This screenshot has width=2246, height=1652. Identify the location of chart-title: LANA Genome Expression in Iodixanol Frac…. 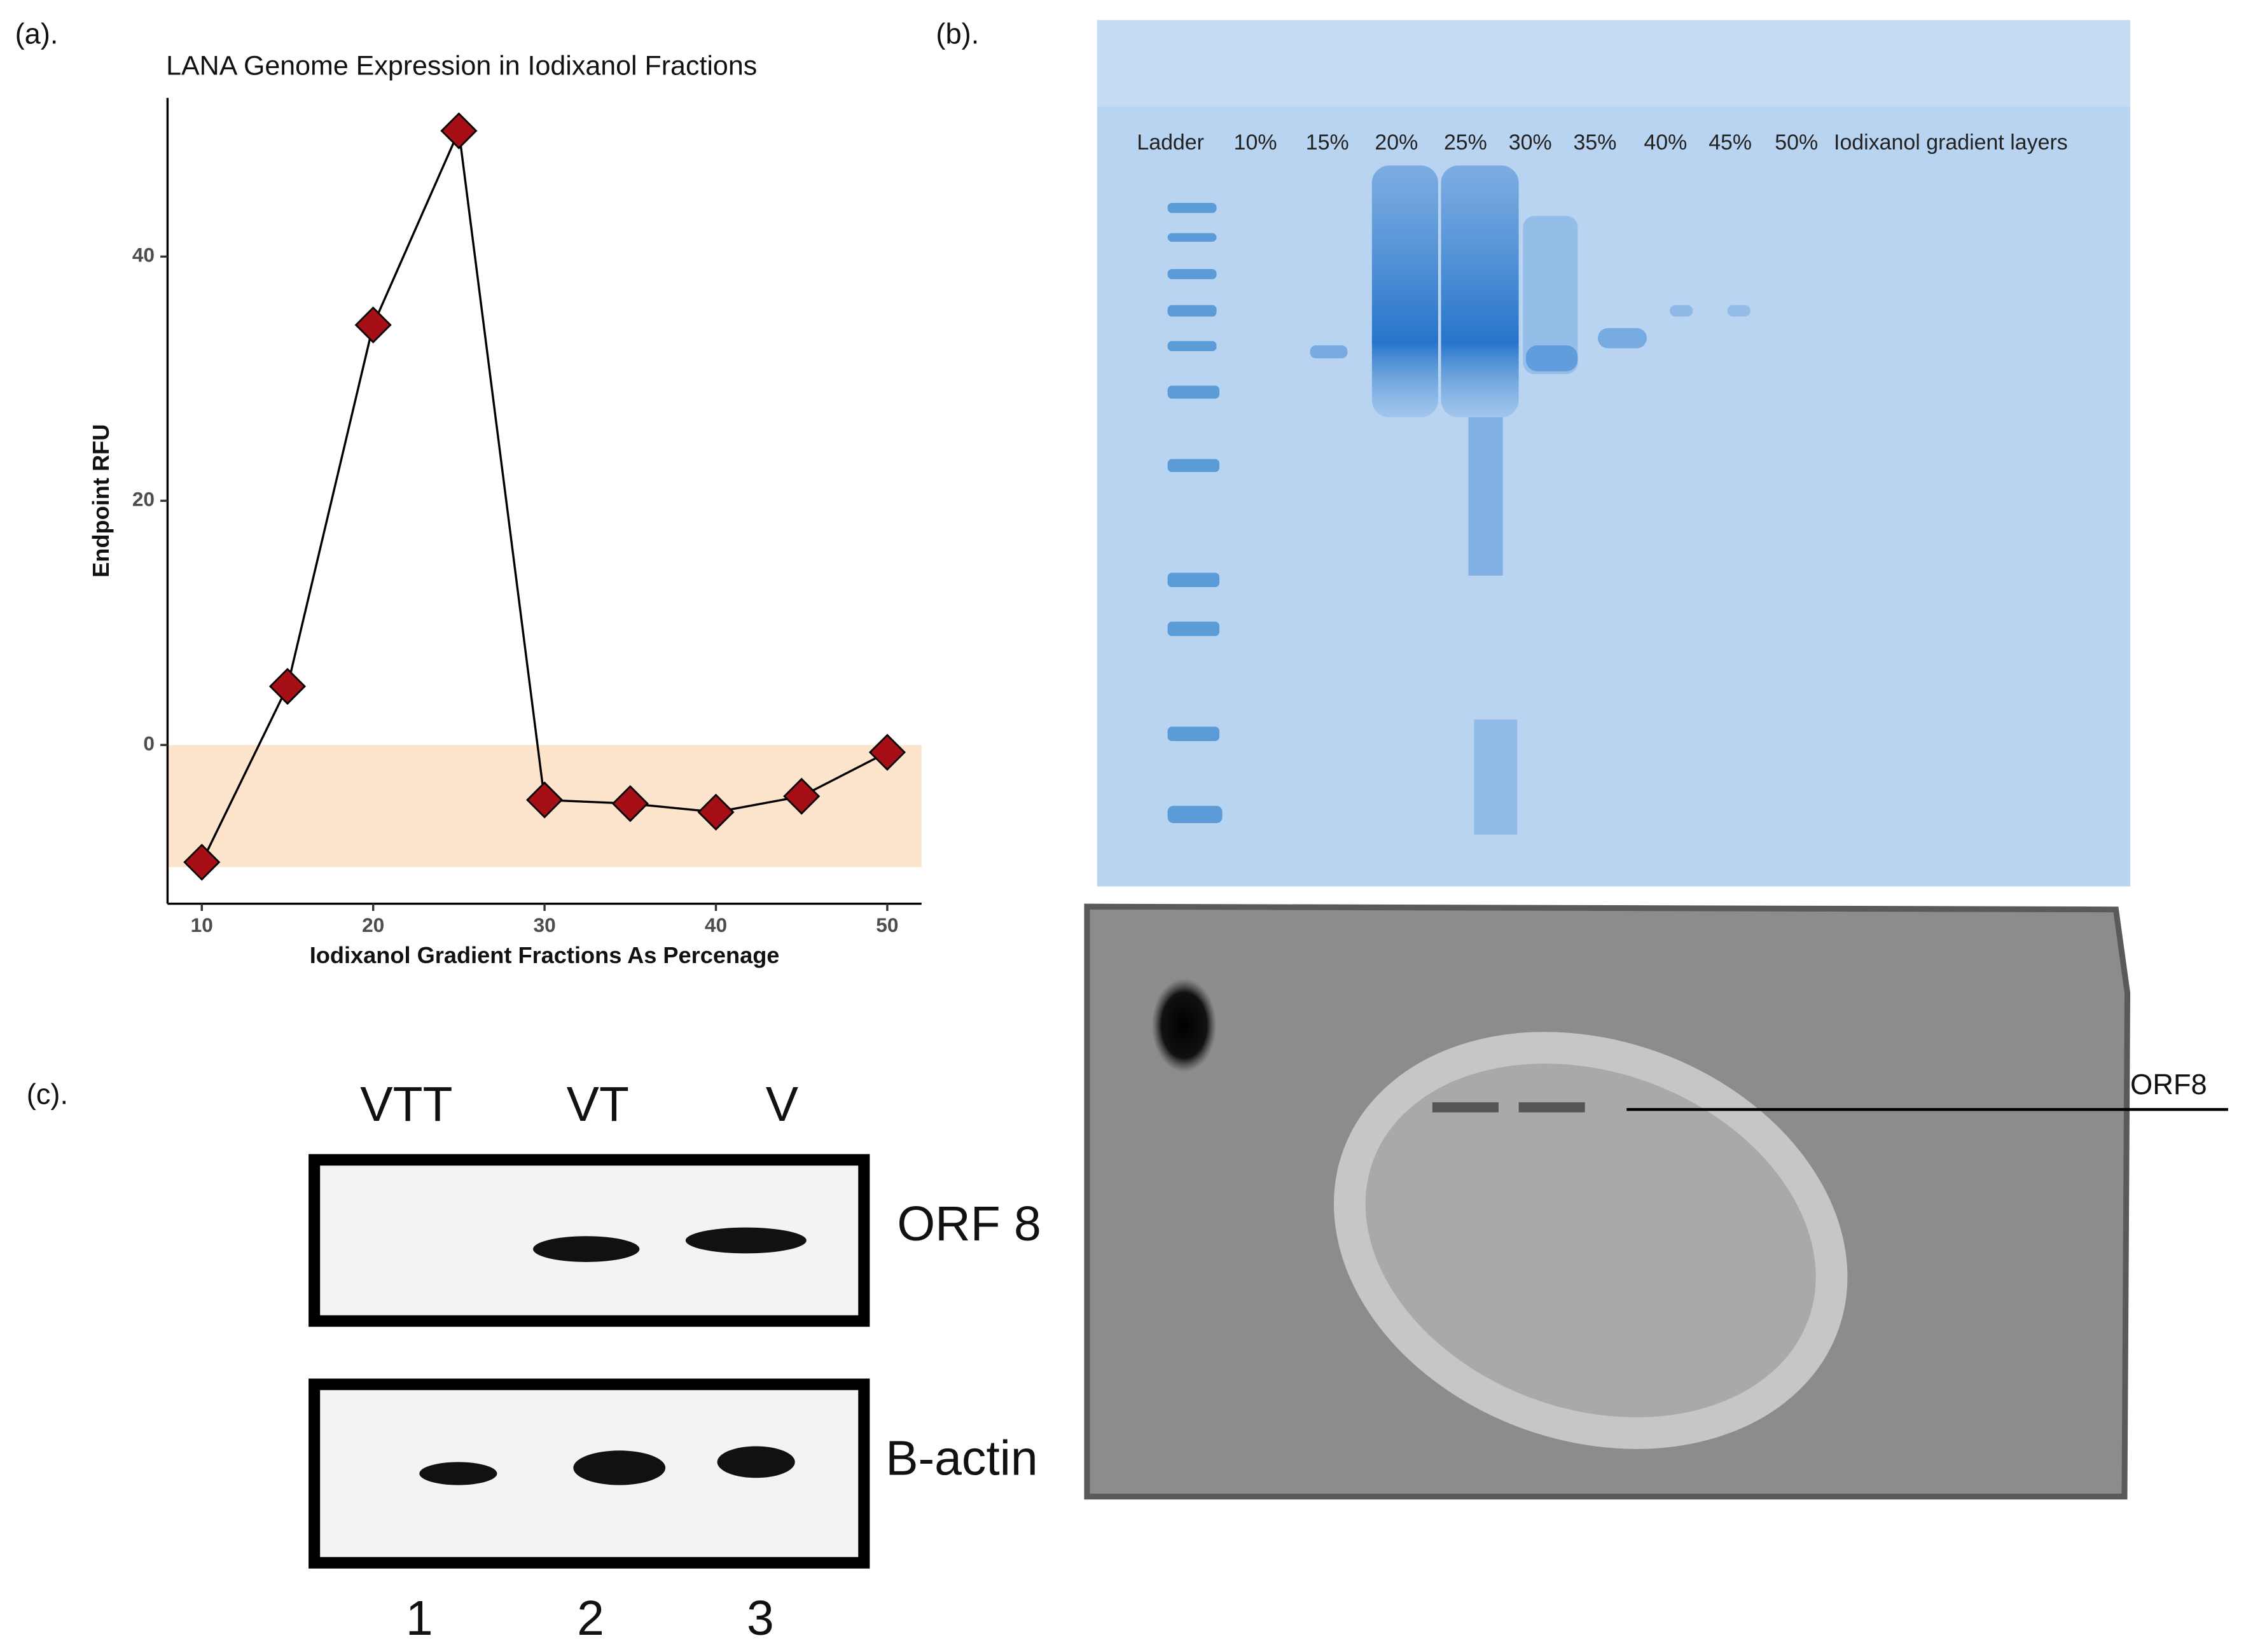
(461, 66).